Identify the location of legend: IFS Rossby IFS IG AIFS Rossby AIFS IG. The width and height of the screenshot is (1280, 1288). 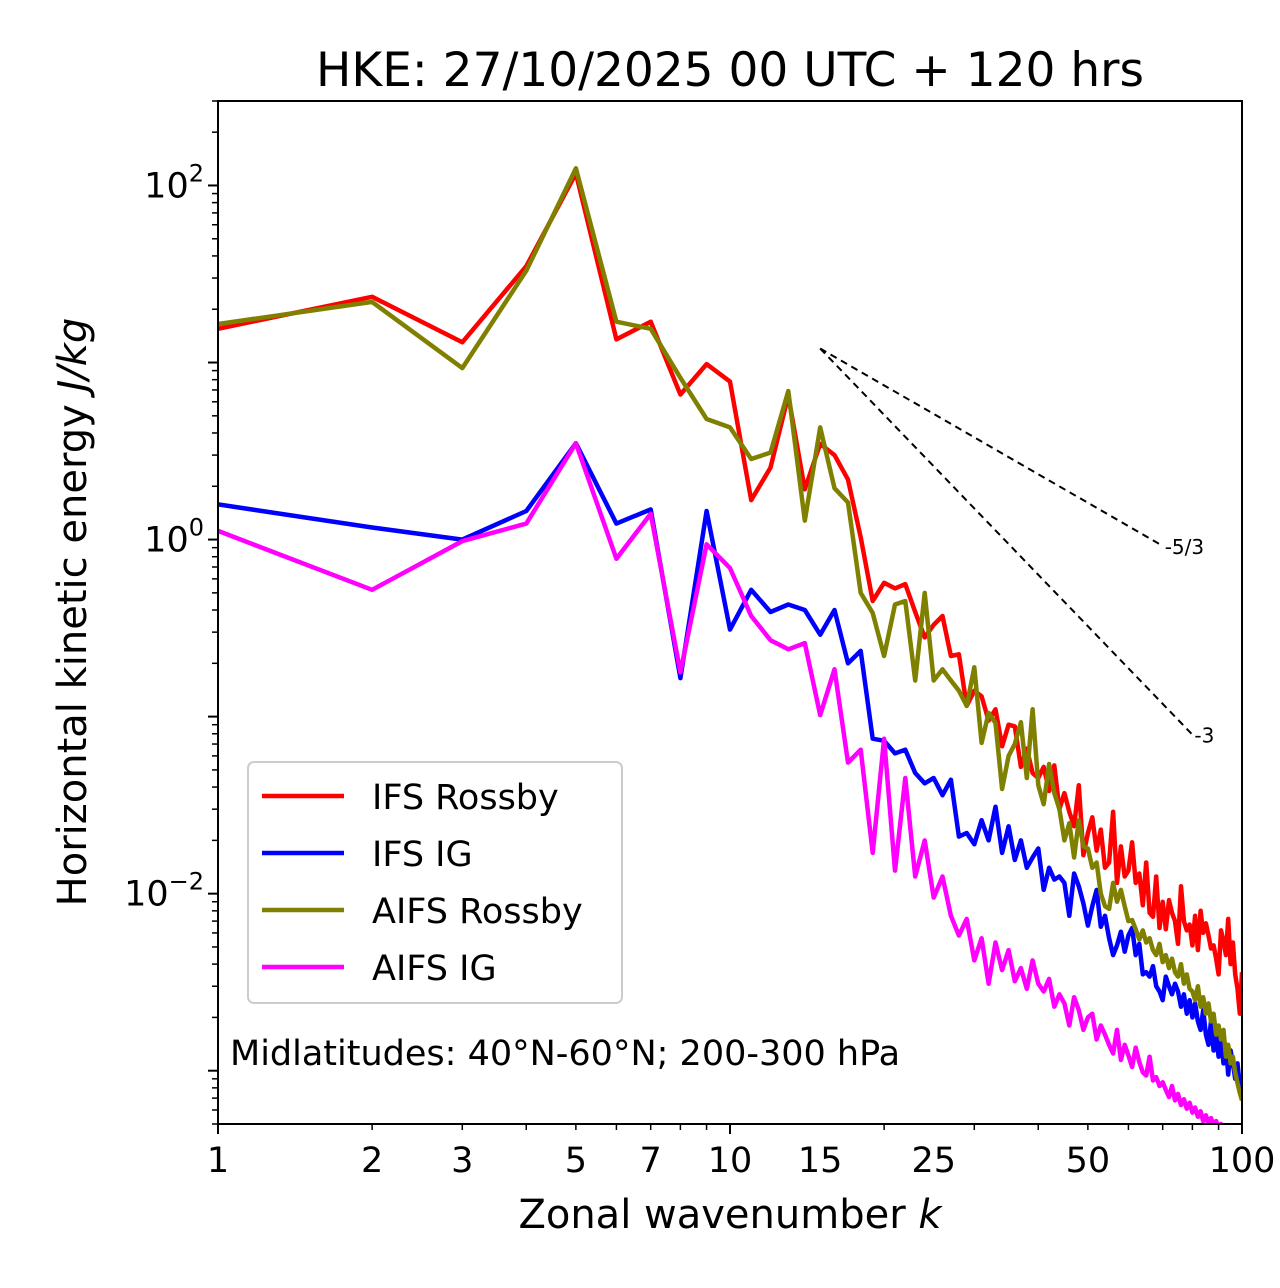
(435, 882).